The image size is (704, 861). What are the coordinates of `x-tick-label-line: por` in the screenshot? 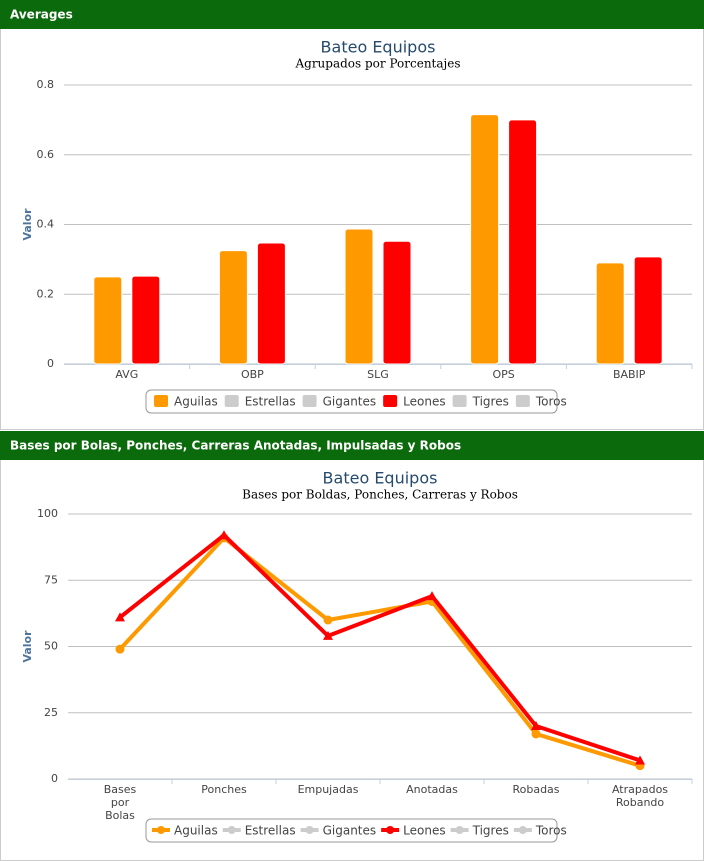 It's located at (120, 802).